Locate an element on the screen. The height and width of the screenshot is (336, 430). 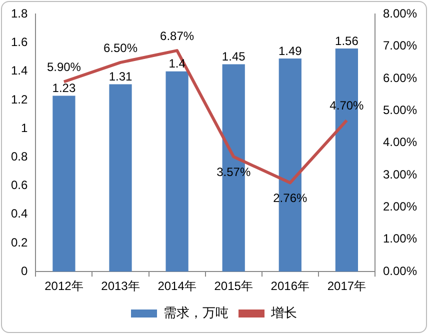
data-label: 6.50% is located at coordinates (120, 47).